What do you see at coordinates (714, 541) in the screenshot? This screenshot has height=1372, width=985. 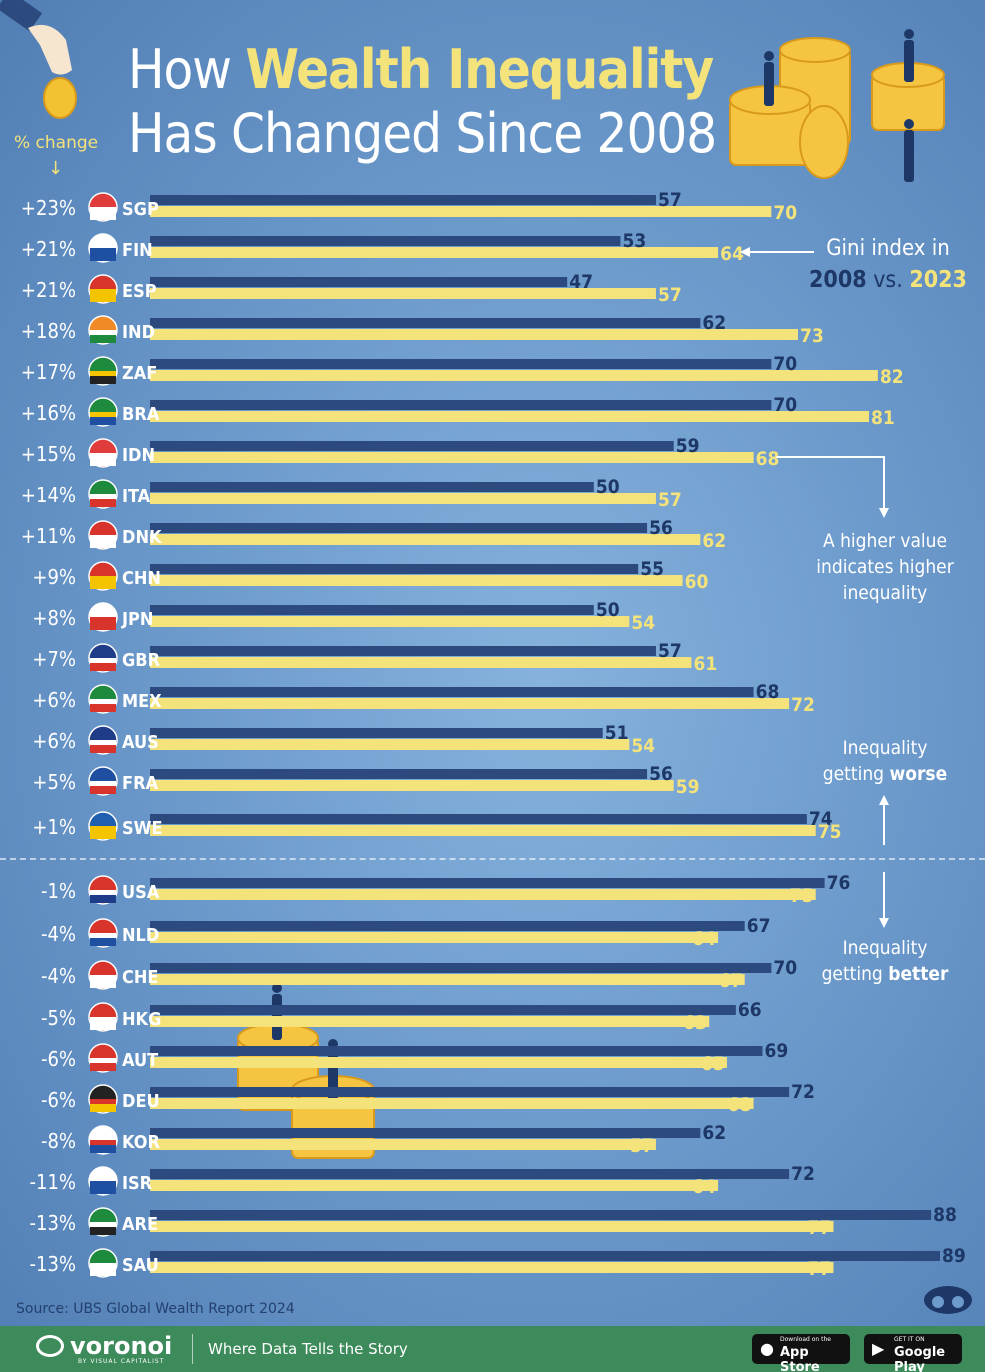 I see `value-label-2023: 62` at bounding box center [714, 541].